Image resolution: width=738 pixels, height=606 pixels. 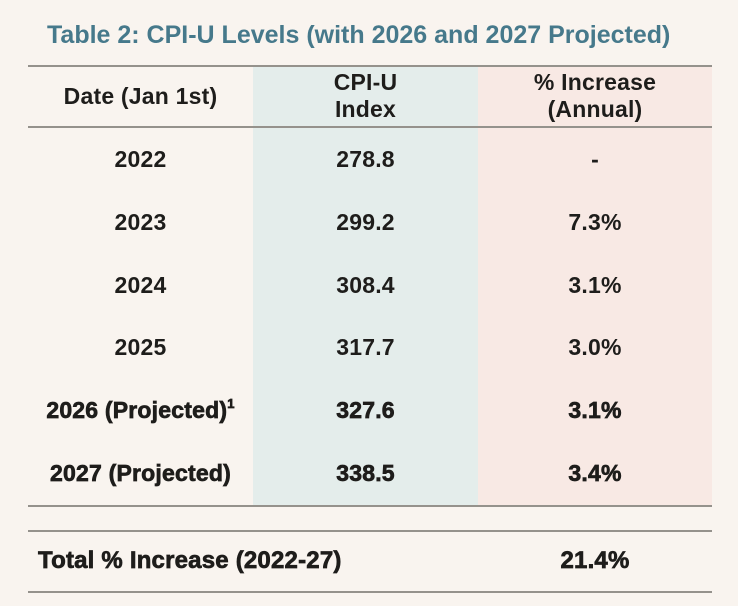 I want to click on pct-increase-cell: 3.4%, so click(x=595, y=473).